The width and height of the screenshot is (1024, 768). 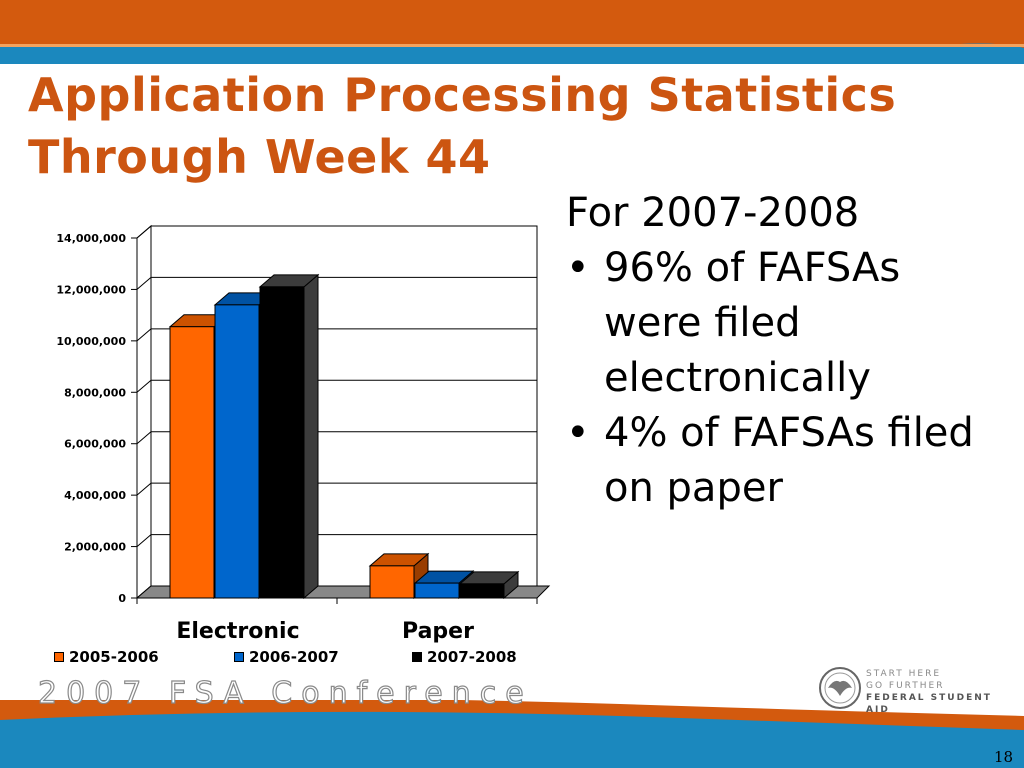 What do you see at coordinates (438, 631) in the screenshot?
I see `x-category-label-1: Paper` at bounding box center [438, 631].